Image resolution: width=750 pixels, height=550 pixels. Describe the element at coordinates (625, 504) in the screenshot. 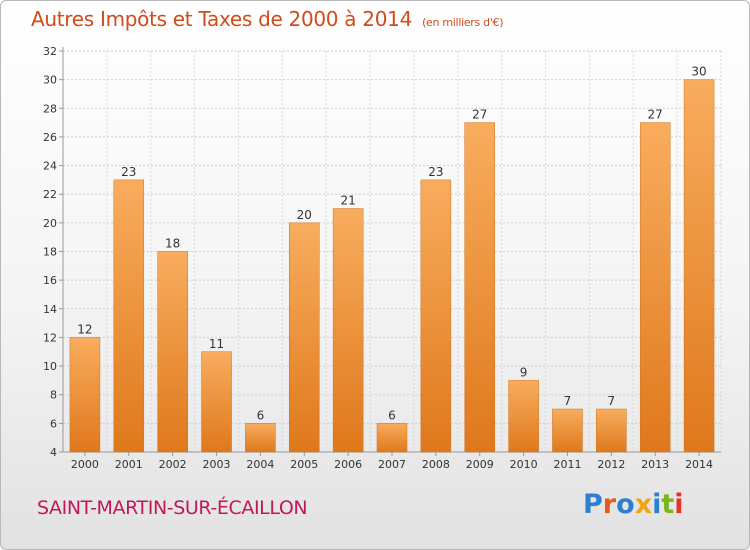

I see `logo-letter: o` at that location.